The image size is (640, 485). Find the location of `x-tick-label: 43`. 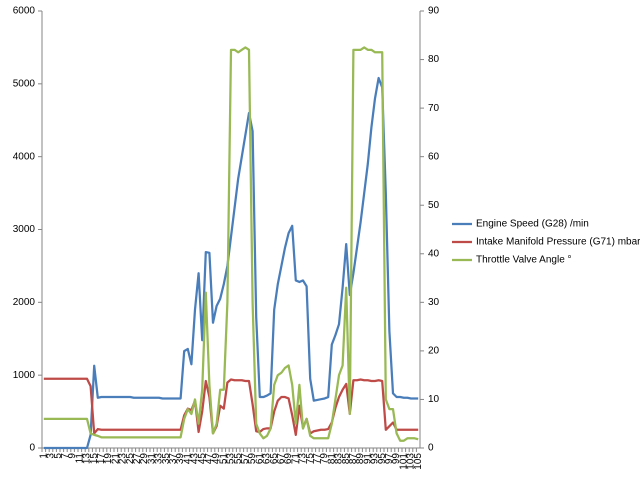

x-tick-label: 43 is located at coordinates (195, 459).